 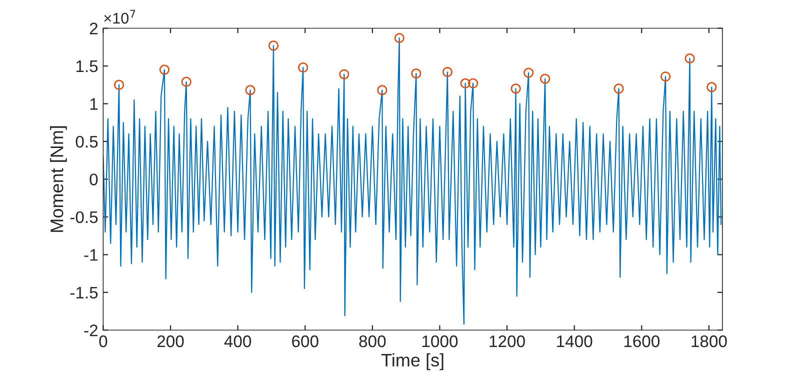 What do you see at coordinates (574, 341) in the screenshot?
I see `x-tick-label: 1400` at bounding box center [574, 341].